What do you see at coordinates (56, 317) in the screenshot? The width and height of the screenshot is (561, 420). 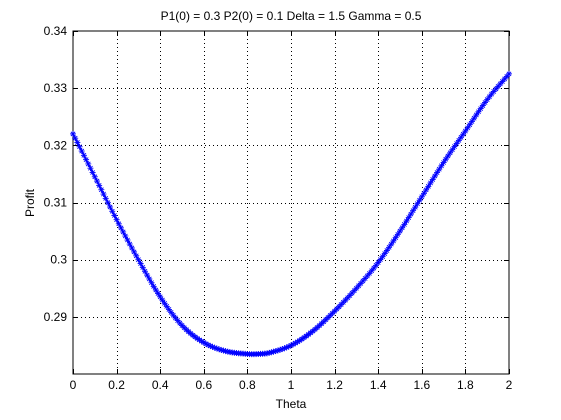 I see `y-tick-label: 0.29` at bounding box center [56, 317].